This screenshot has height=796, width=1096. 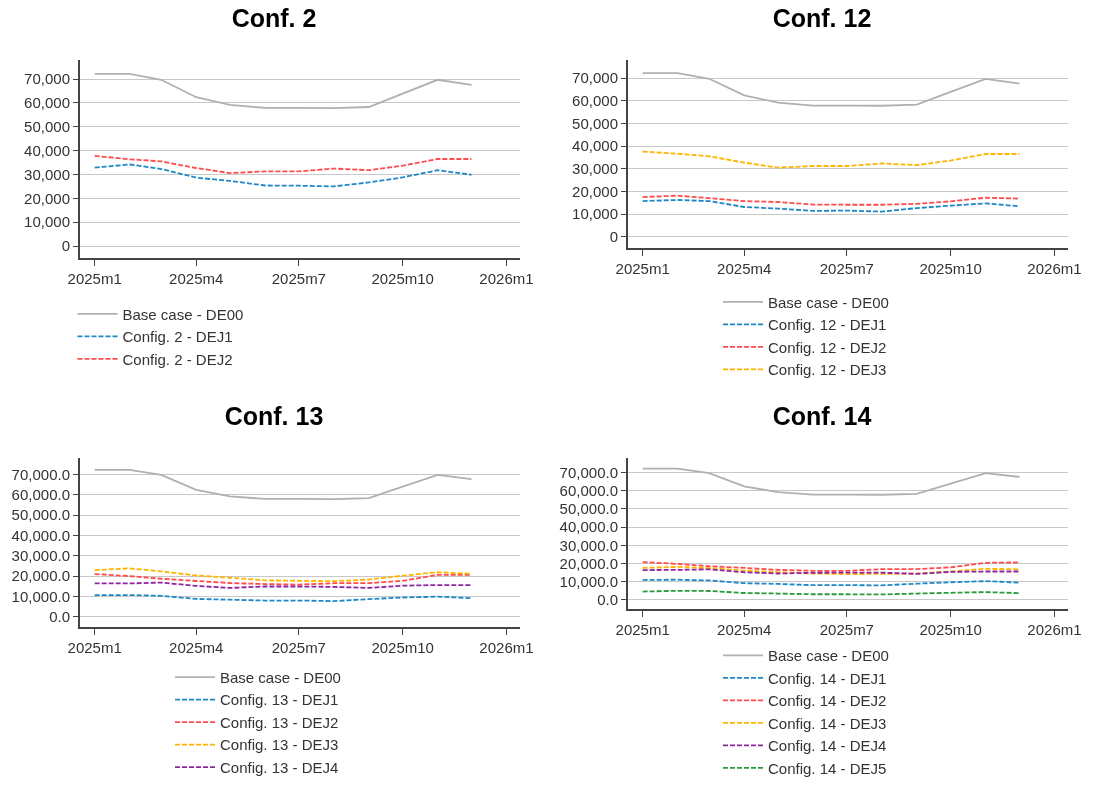 What do you see at coordinates (279, 700) in the screenshot?
I see `legend-label: Config. 13 - DEJ1` at bounding box center [279, 700].